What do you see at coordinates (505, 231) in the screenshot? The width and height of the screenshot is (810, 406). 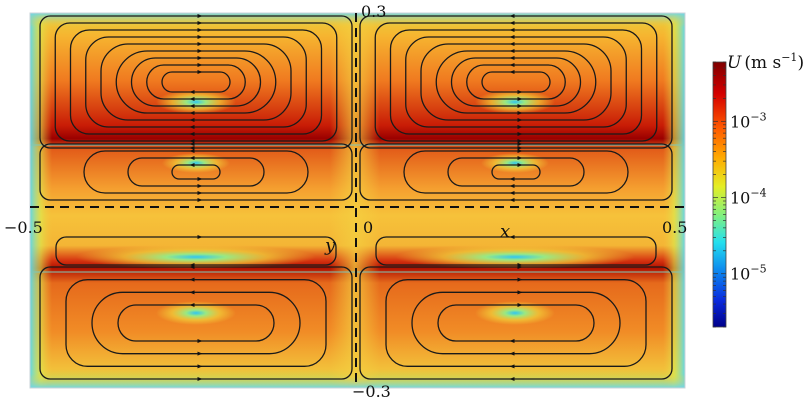 I see `x-axis-symbol: x` at bounding box center [505, 231].